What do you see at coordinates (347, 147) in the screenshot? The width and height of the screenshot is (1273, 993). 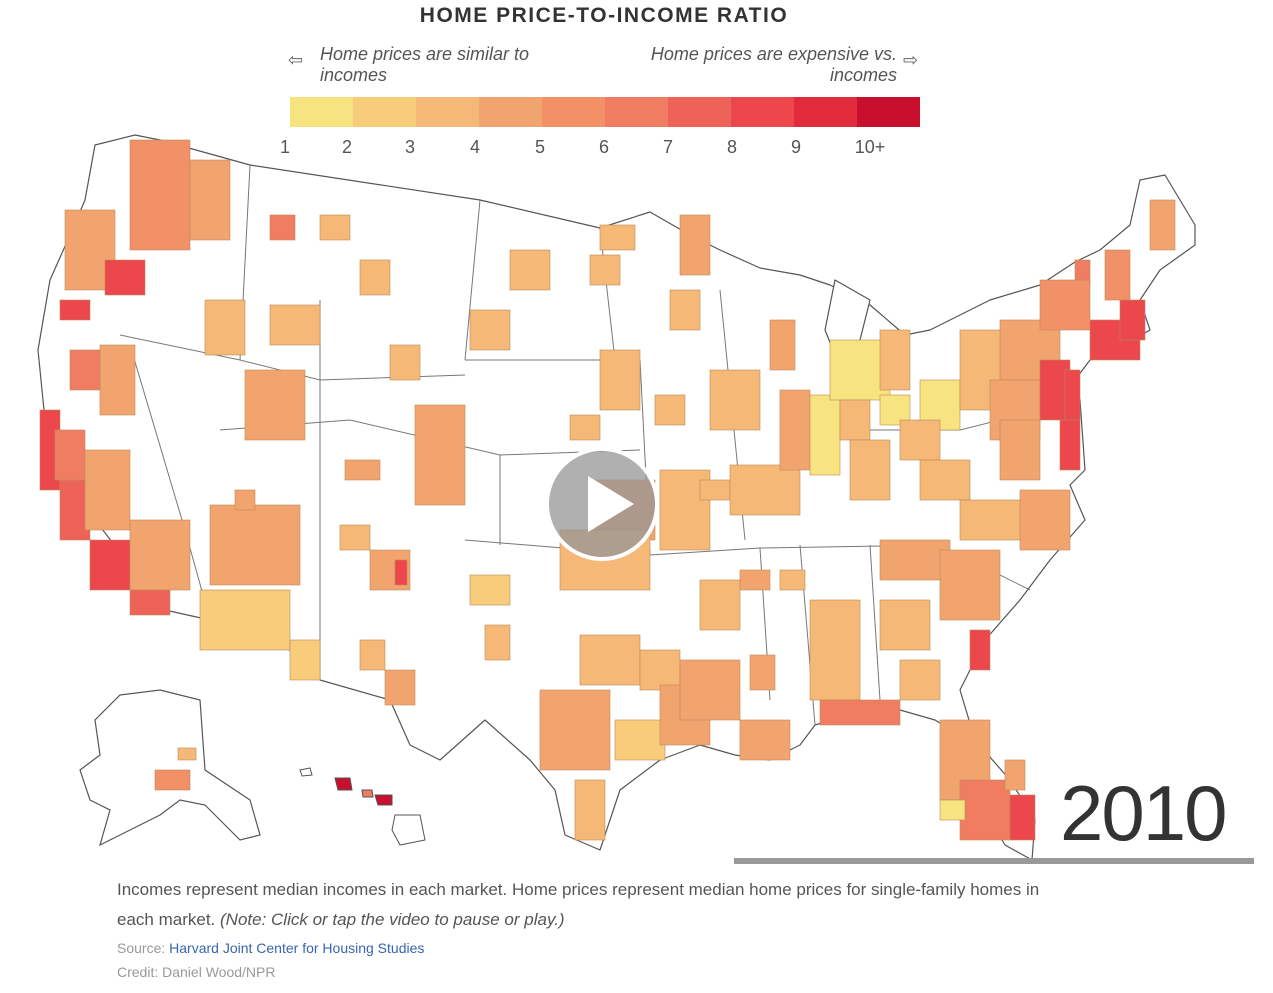 I see `legend-tick-2: 2` at bounding box center [347, 147].